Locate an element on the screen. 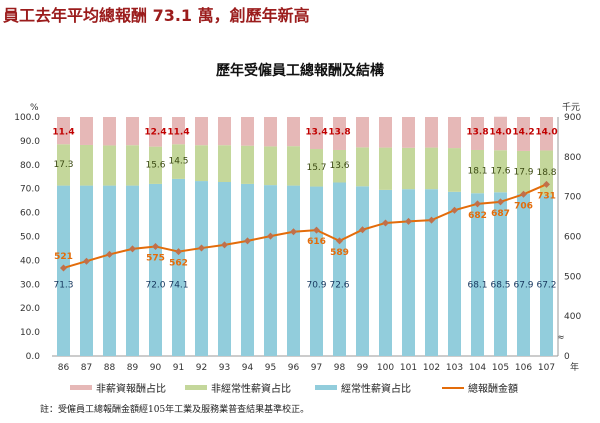  bar-data-label: 13.8 is located at coordinates (339, 132).